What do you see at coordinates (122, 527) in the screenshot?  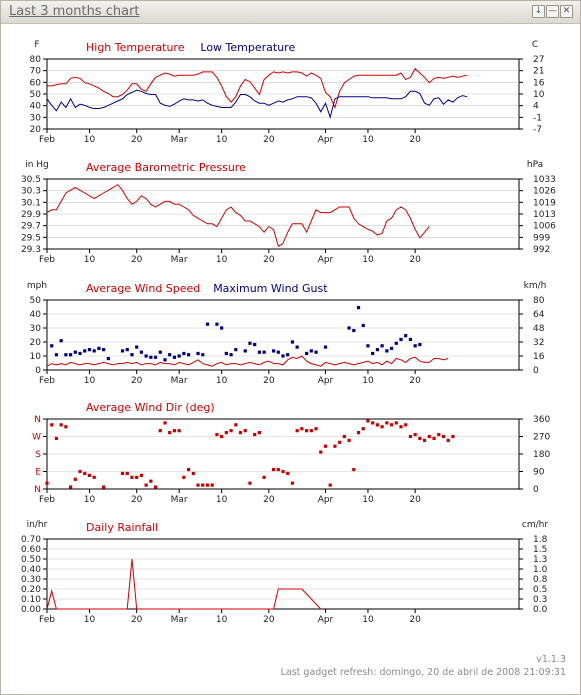 I see `legend-label: Daily Rainfall` at bounding box center [122, 527].